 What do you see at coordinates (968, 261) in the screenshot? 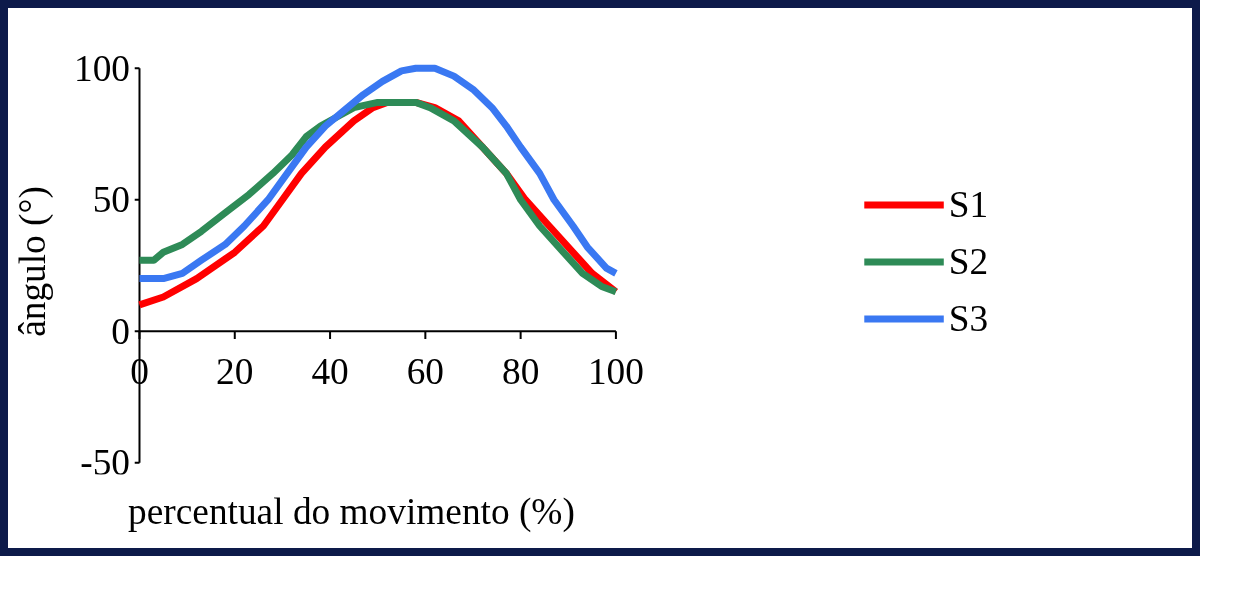
I see `legend-label: S2` at bounding box center [968, 261].